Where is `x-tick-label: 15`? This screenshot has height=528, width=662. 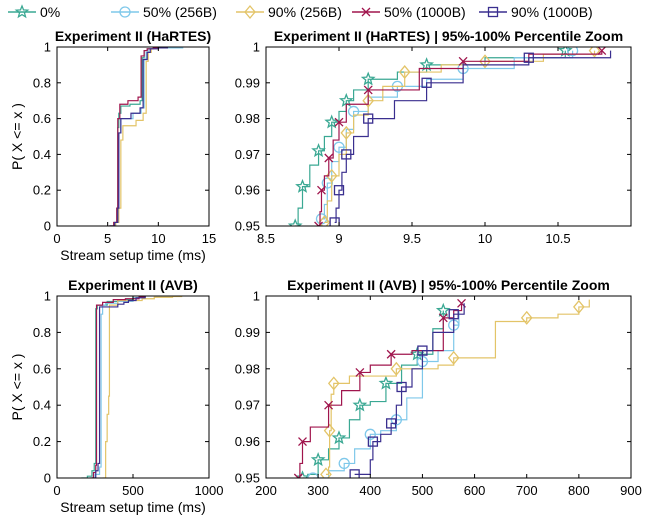
x-tick-label: 15 is located at coordinates (209, 238).